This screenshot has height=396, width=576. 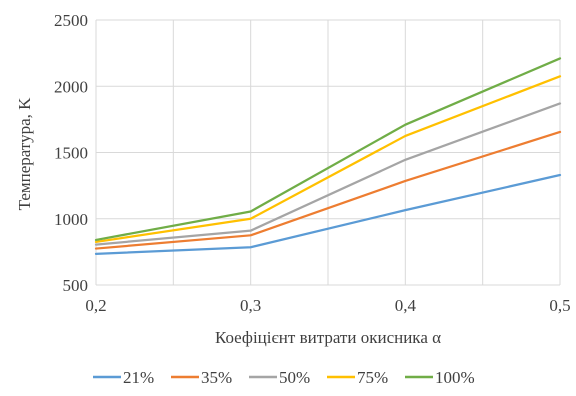 What do you see at coordinates (372, 377) in the screenshot?
I see `legend-label: 75%` at bounding box center [372, 377].